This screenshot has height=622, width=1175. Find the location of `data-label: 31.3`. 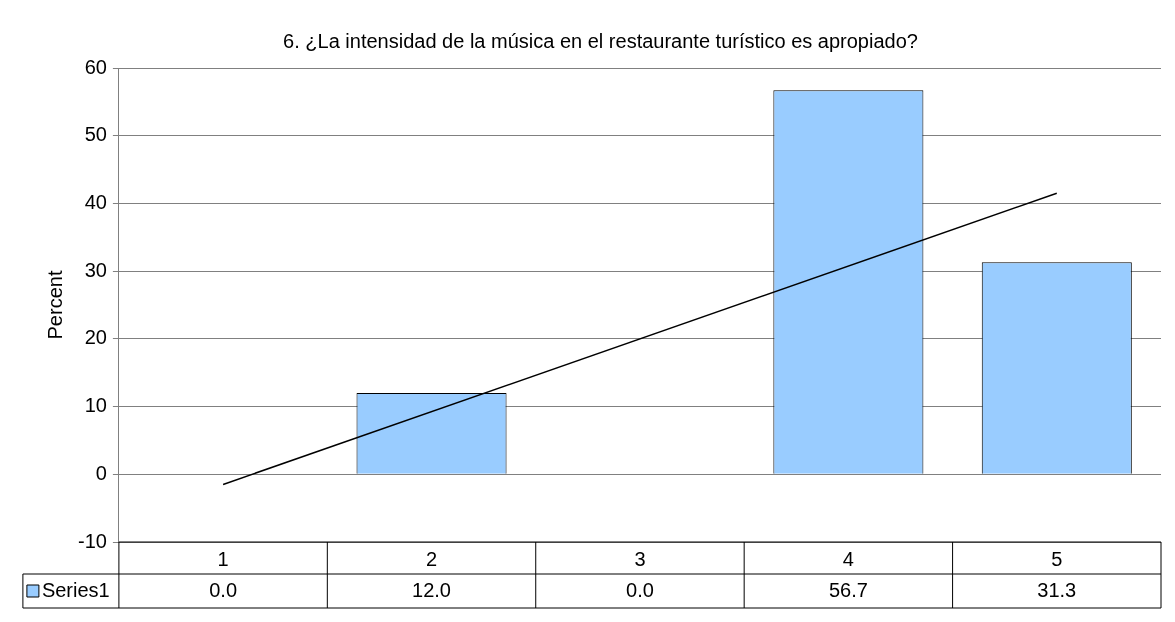

data-label: 31.3 is located at coordinates (1057, 589).